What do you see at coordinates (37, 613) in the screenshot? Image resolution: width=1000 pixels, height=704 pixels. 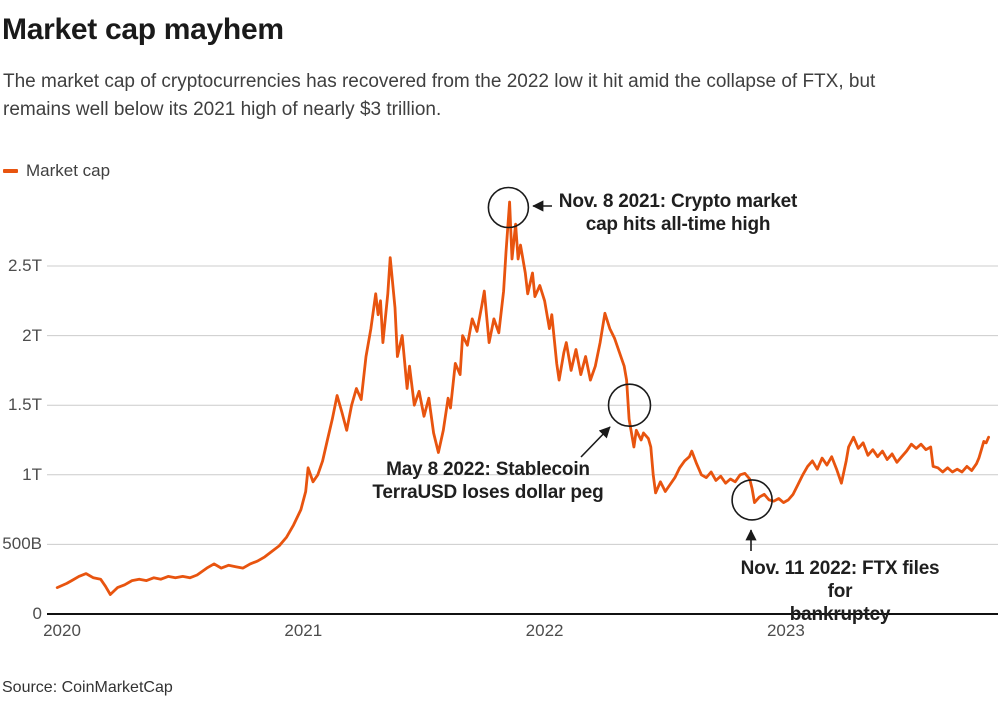 I see `y-tick-label: 0` at bounding box center [37, 613].